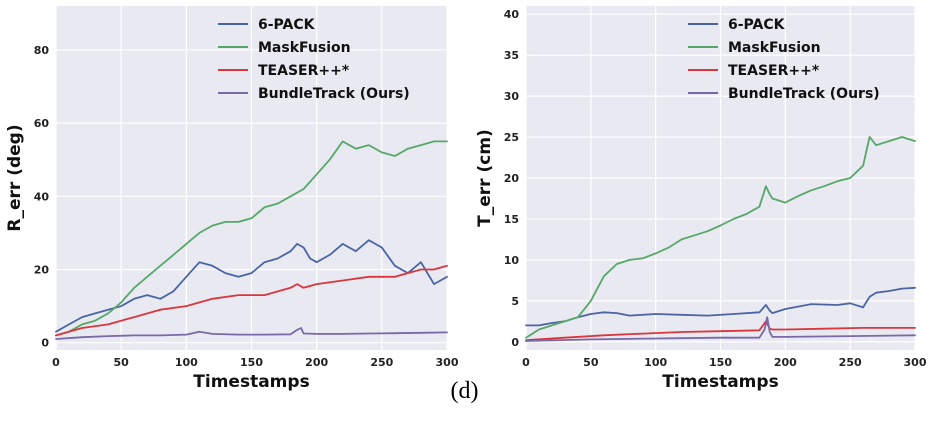 This screenshot has width=929, height=422. I want to click on y-tick-label: 30, so click(512, 96).